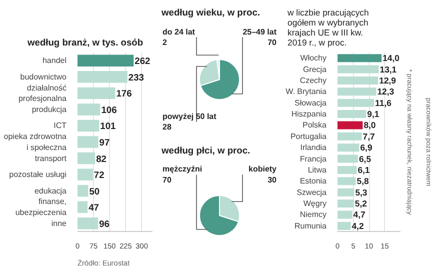  I want to click on slice-label: do 24 lat, so click(179, 31).